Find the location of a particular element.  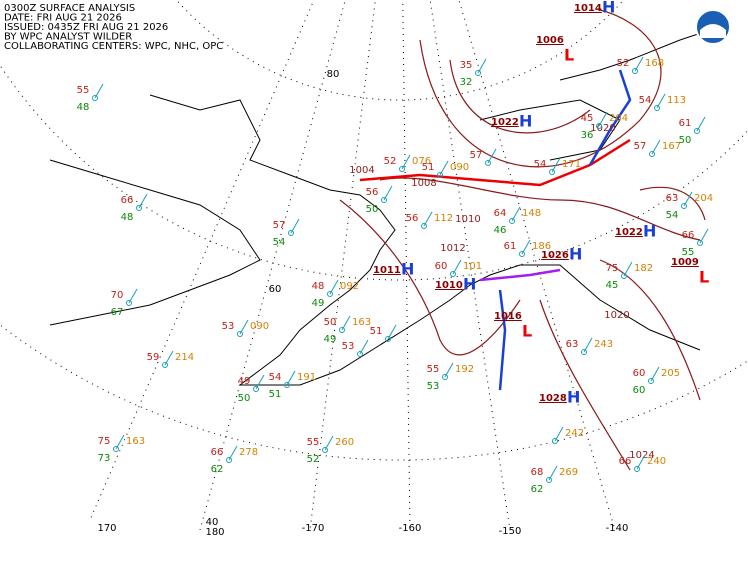

temperature: 61 is located at coordinates (510, 246).